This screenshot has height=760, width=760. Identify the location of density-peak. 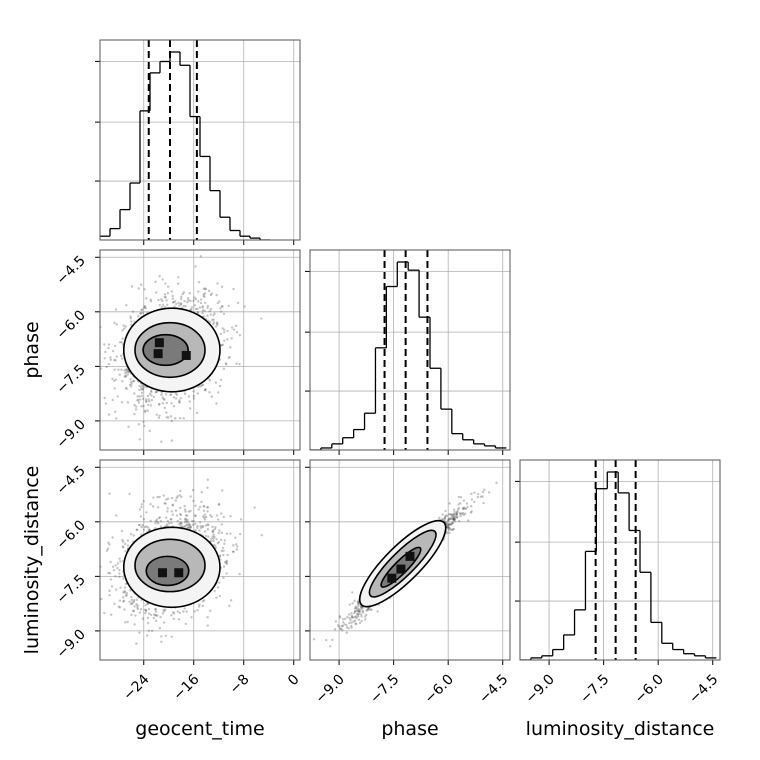
(162, 573).